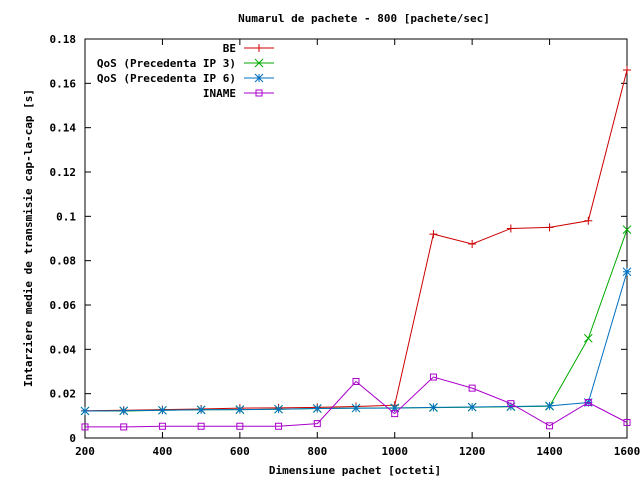 The height and width of the screenshot is (480, 640). I want to click on series-line, so click(356, 402).